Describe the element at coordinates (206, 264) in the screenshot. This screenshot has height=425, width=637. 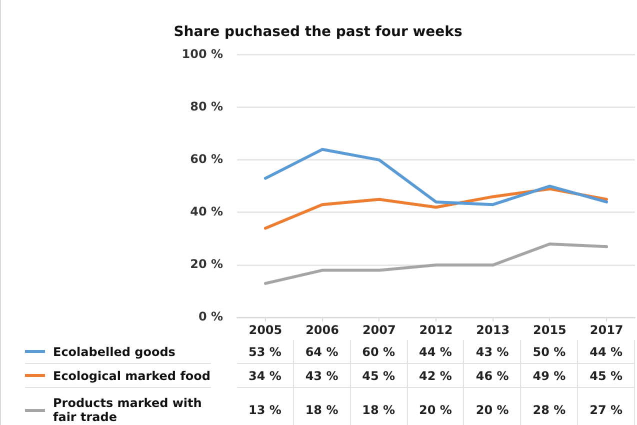
I see `y-tick-label: 20 %` at that location.